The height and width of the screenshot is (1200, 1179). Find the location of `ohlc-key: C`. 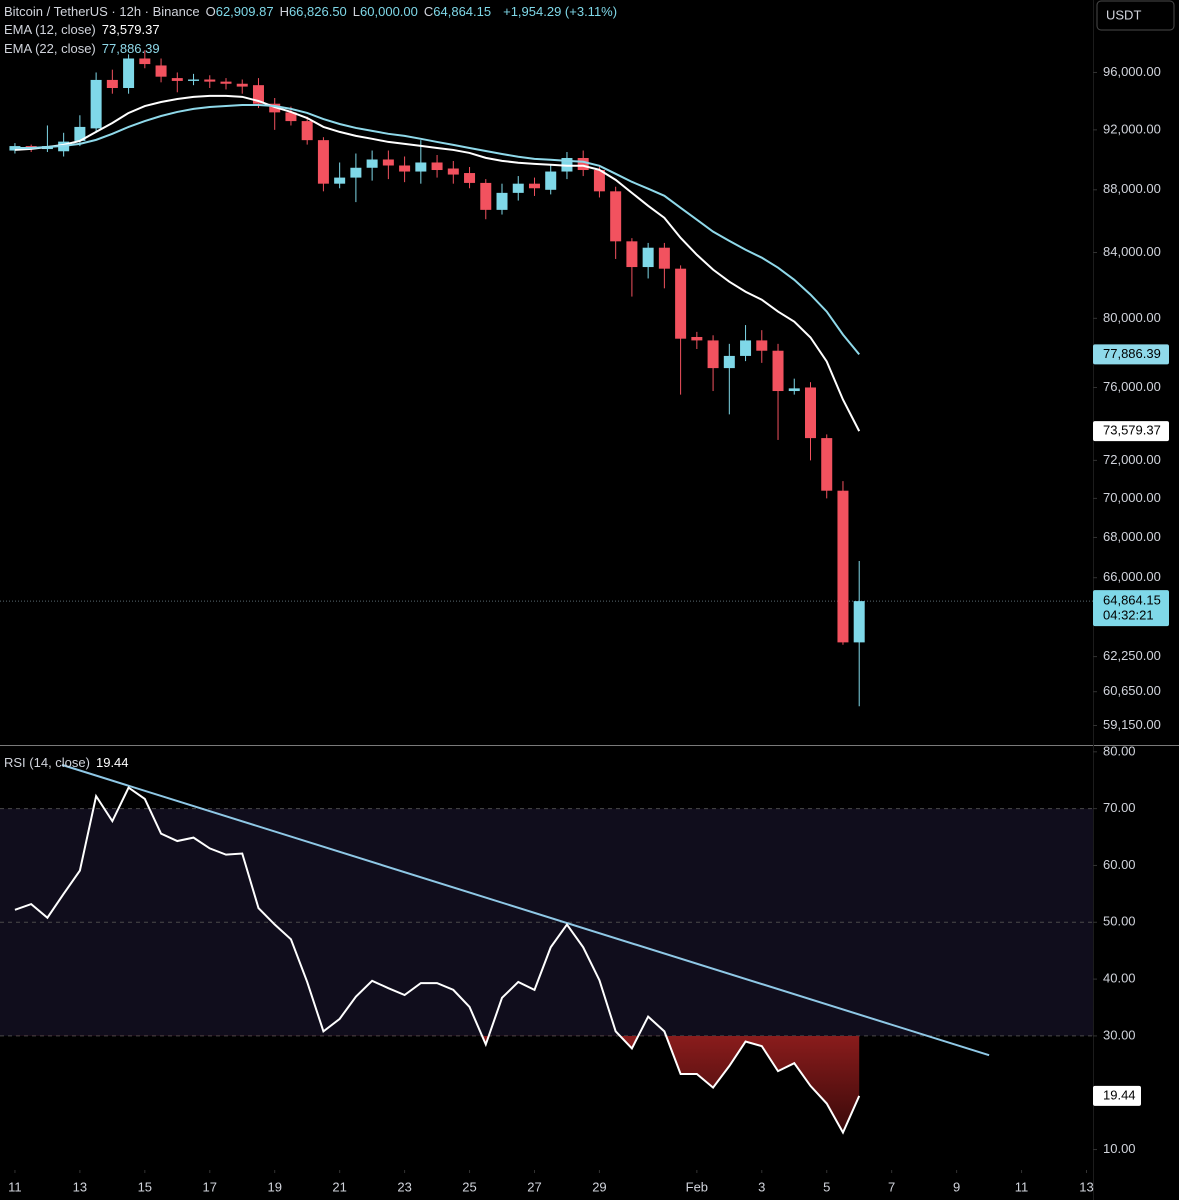

ohlc-key: C is located at coordinates (428, 11).